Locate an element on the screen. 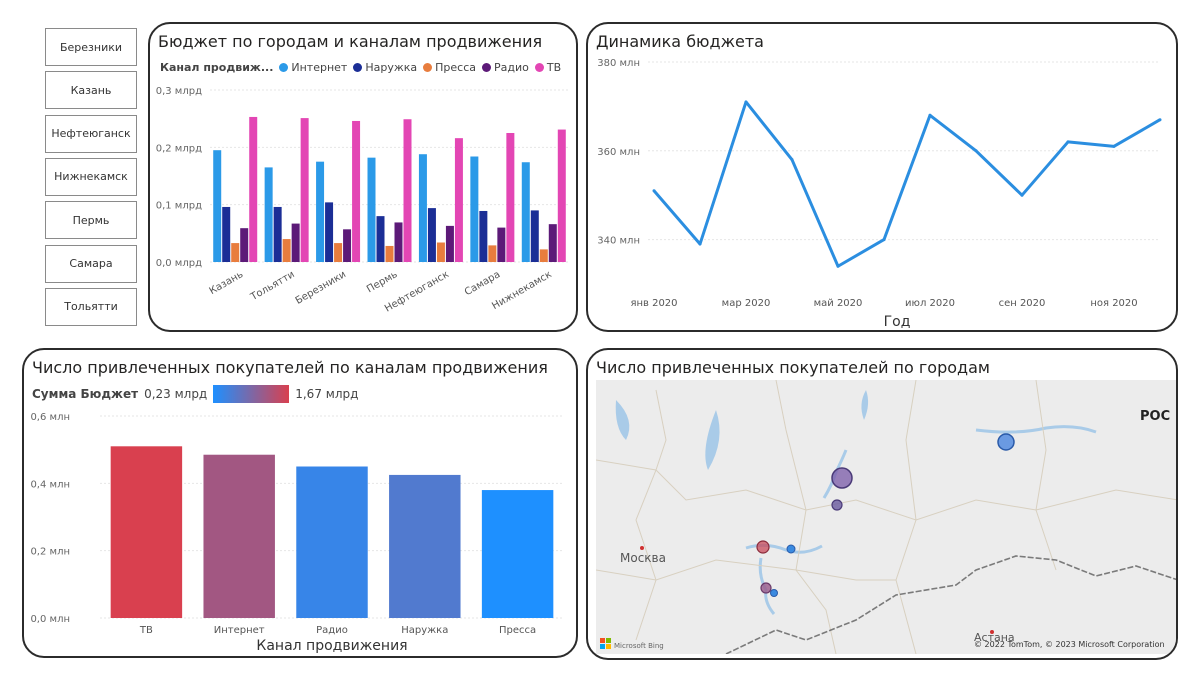 The width and height of the screenshot is (1200, 694). budget-line is located at coordinates (906, 184).